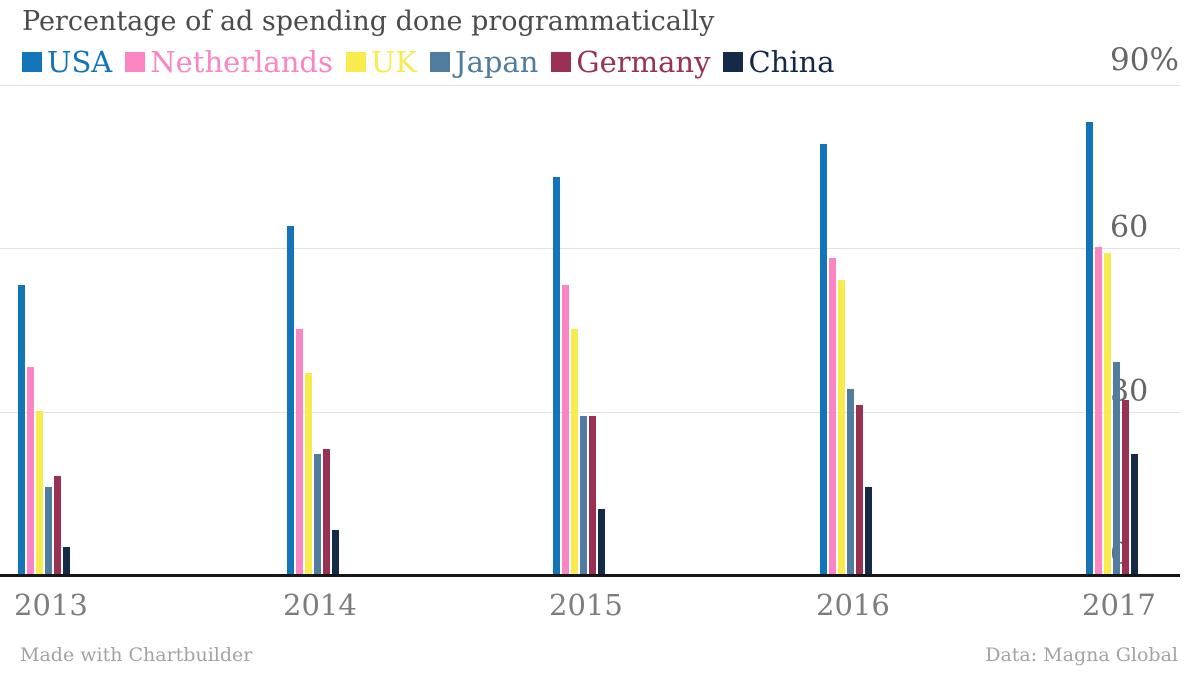  I want to click on legend-label-netherlands: Netherlands, so click(241, 61).